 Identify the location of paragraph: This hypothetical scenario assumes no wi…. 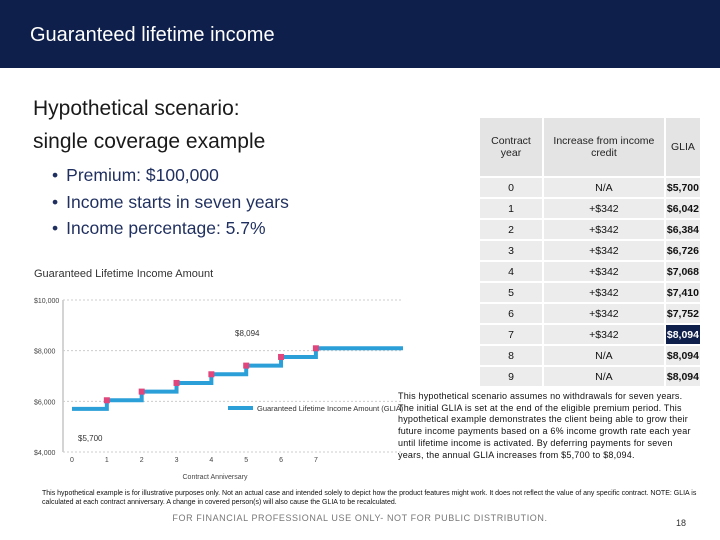
(544, 425).